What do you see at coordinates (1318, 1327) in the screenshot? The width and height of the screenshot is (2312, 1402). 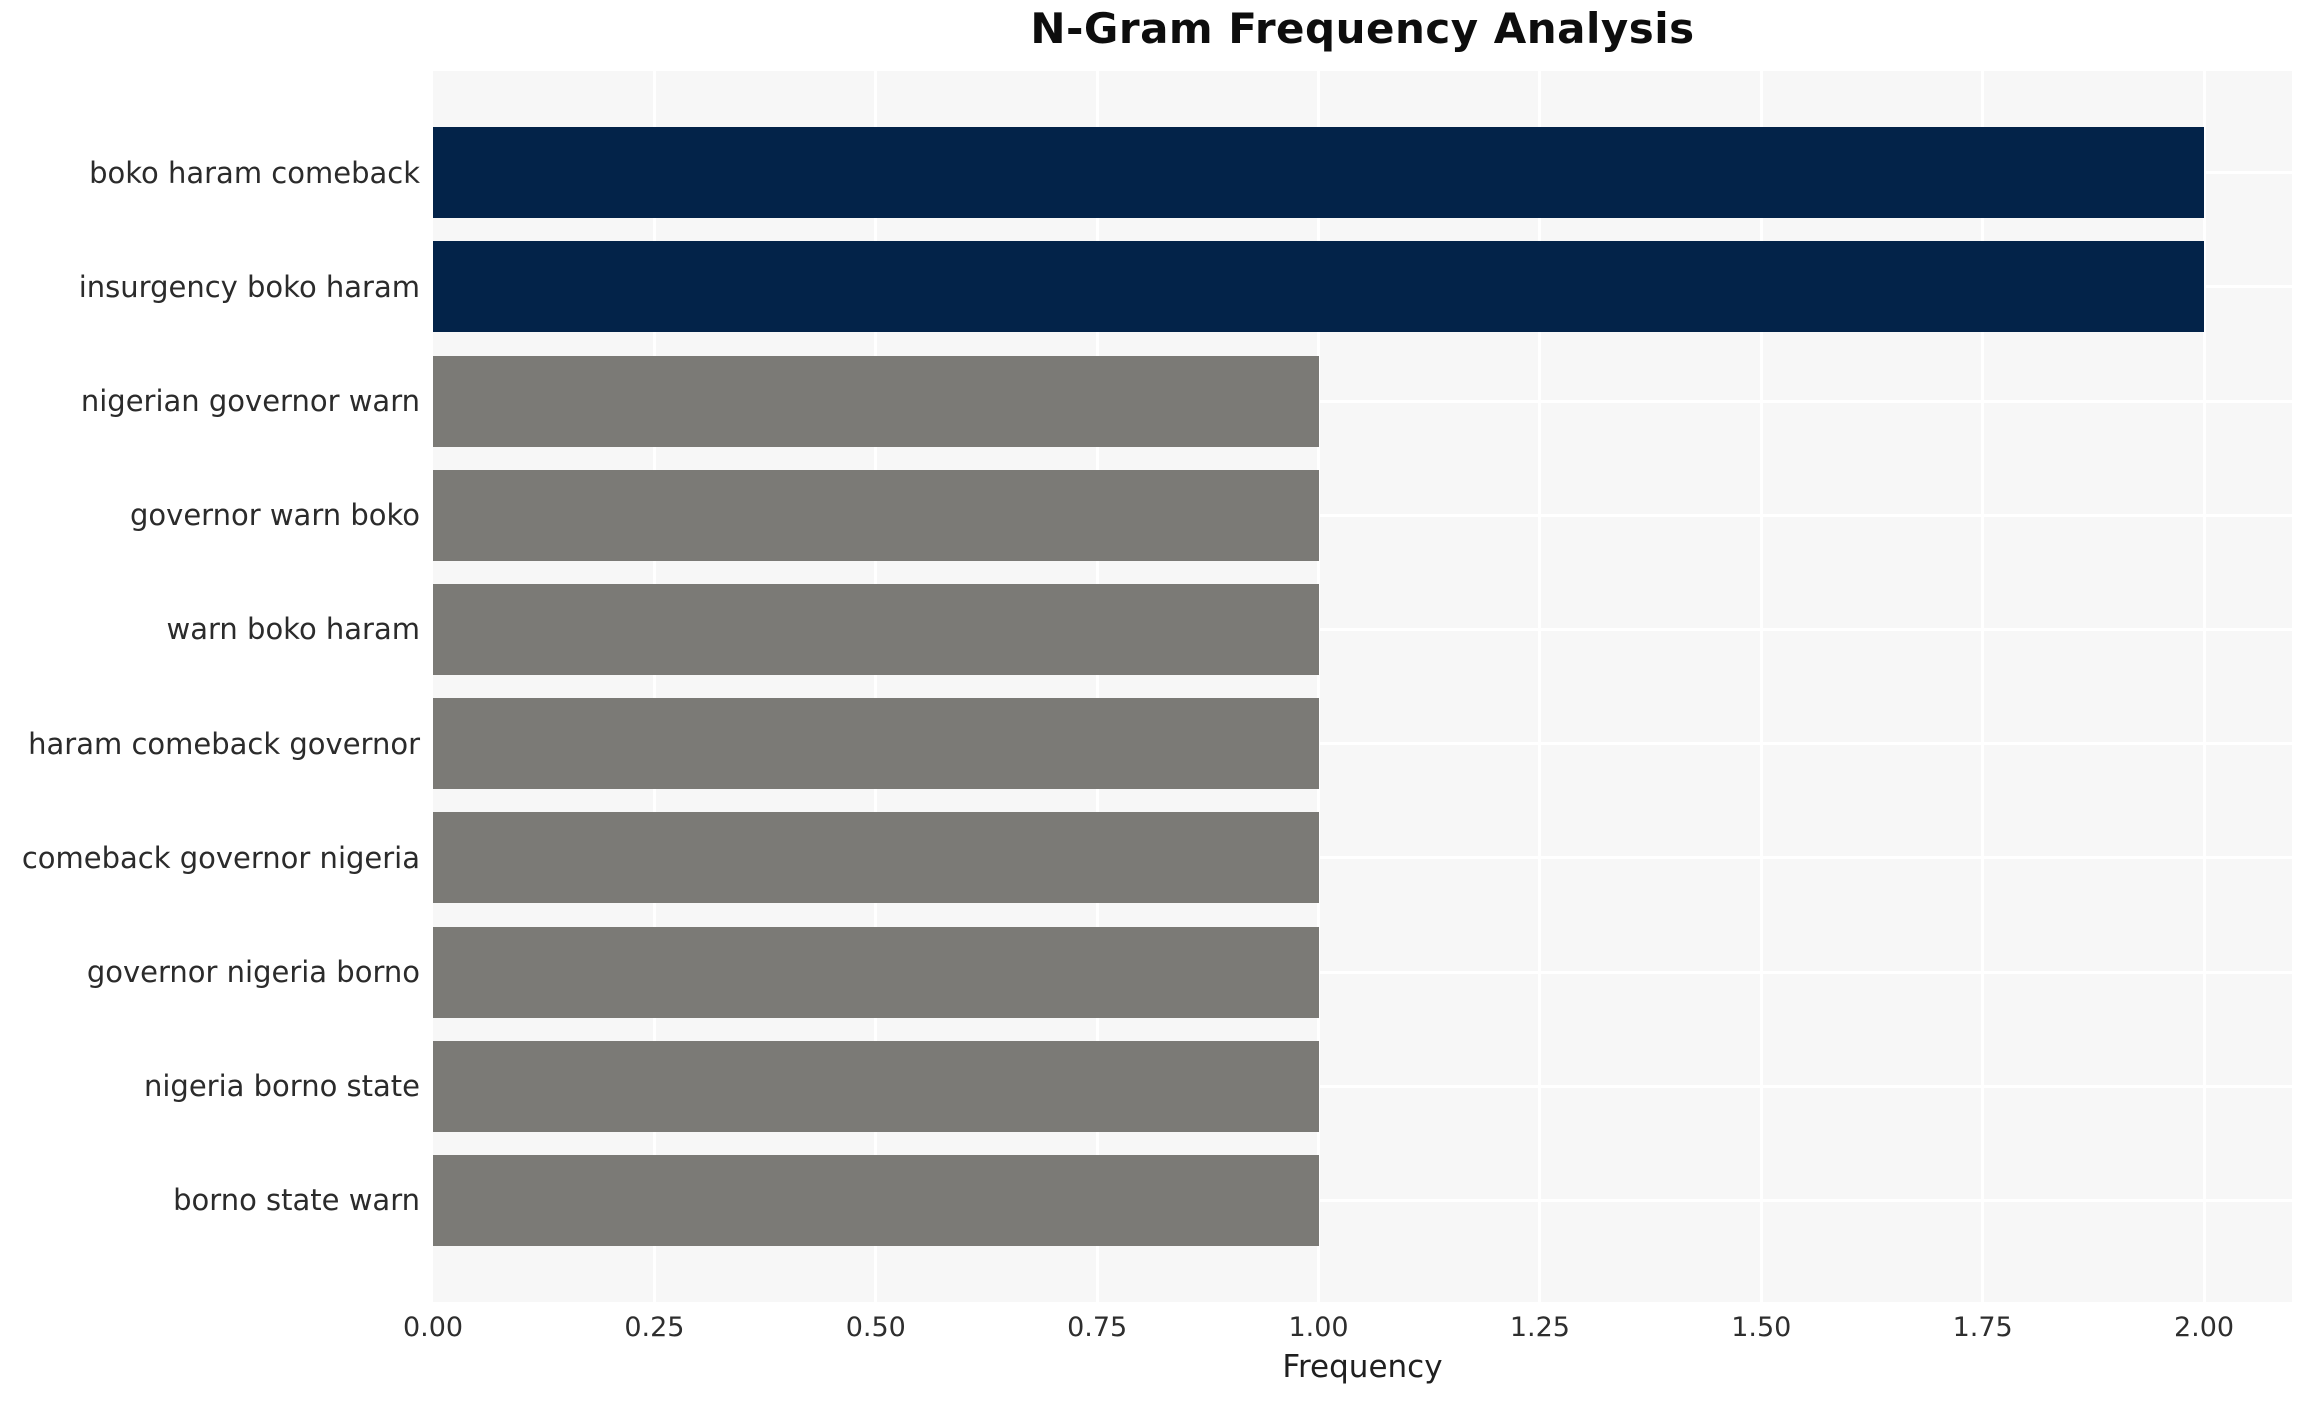 I see `x-tick-label: 1.00` at bounding box center [1318, 1327].